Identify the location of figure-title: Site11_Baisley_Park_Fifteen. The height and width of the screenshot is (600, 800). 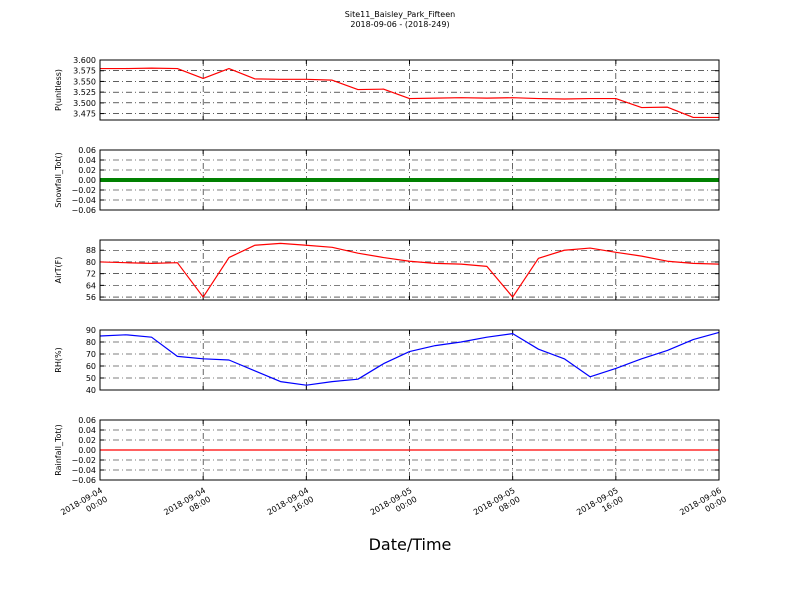
(400, 14).